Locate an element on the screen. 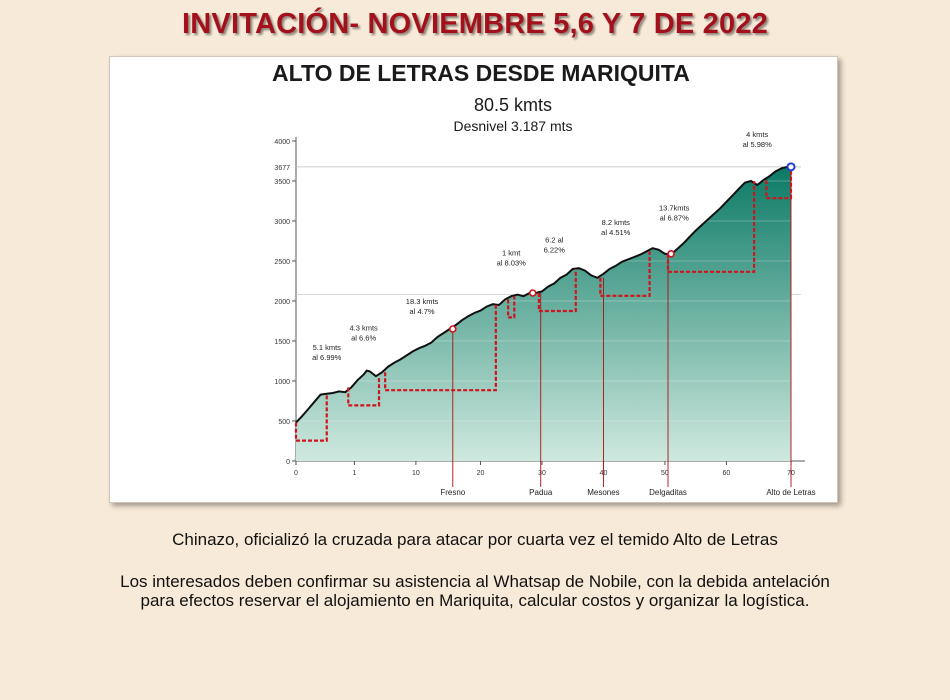 The height and width of the screenshot is (700, 950). segment-grade-label: al 4.7% is located at coordinates (422, 311).